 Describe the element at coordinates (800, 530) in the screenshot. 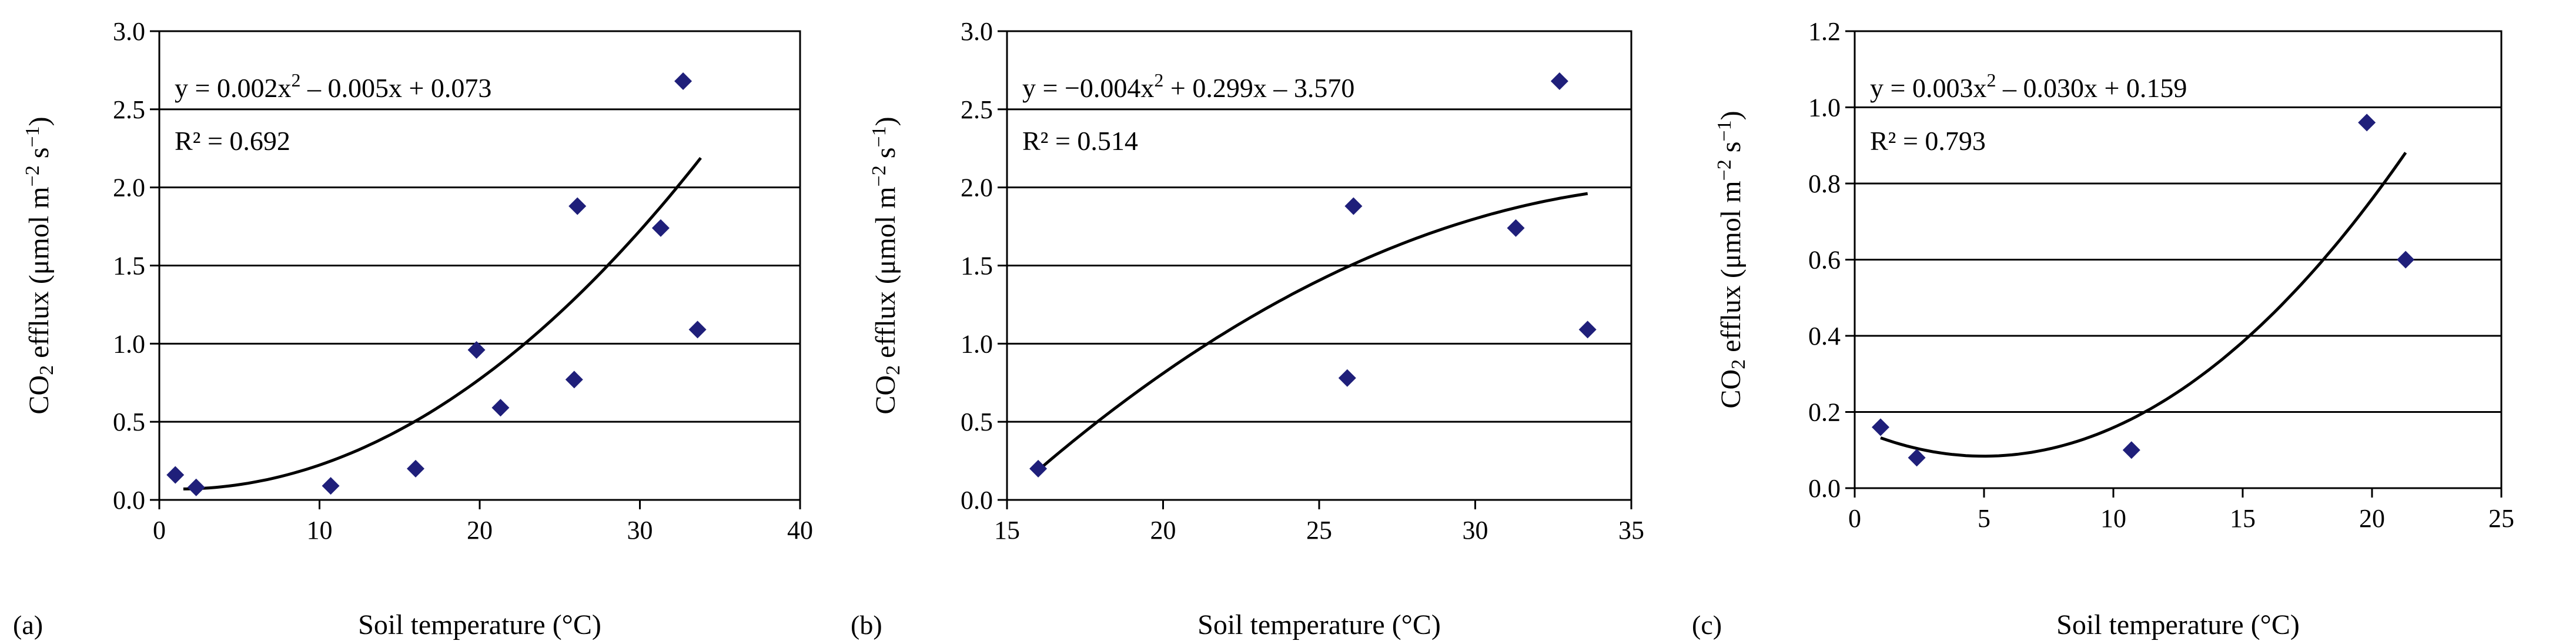

I see `x-tick-label: 40` at that location.